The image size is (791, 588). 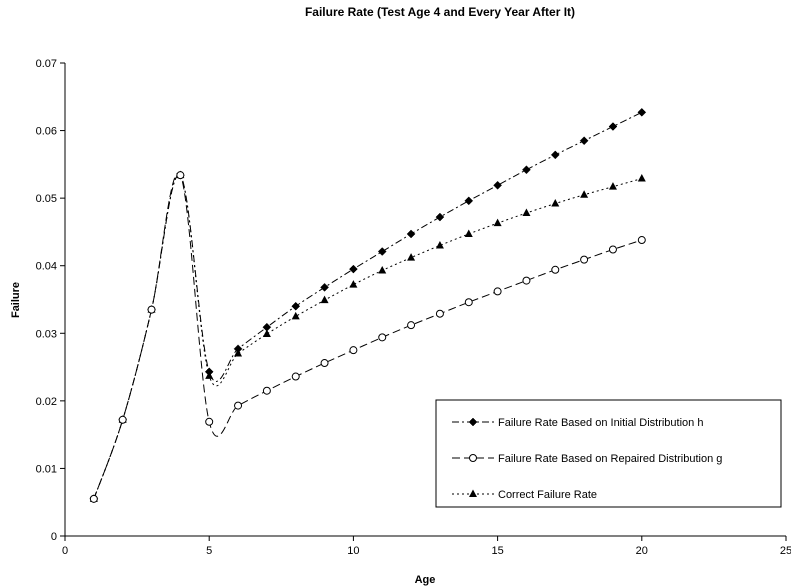 I want to click on y-tick-label: 0.06, so click(x=46, y=132).